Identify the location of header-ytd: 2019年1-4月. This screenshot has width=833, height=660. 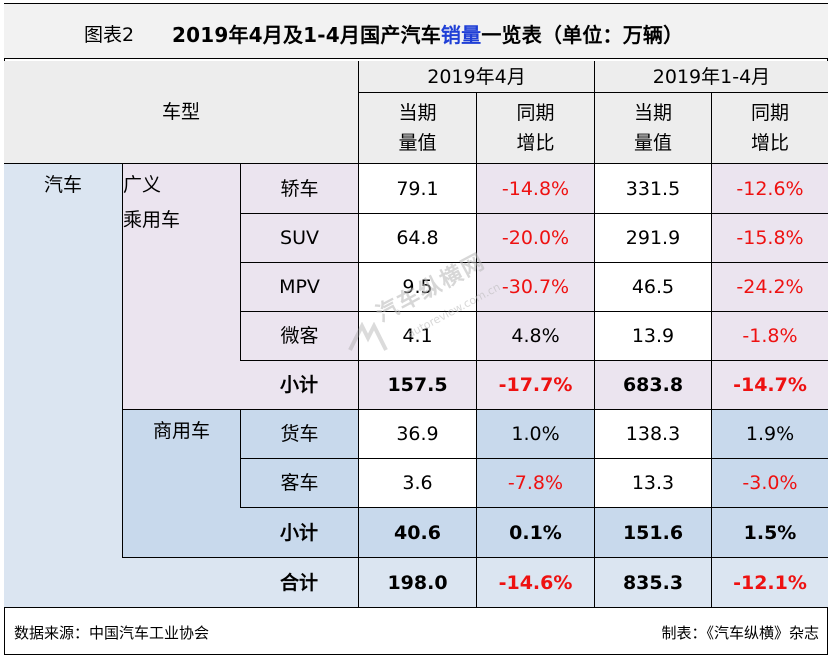
(711, 77).